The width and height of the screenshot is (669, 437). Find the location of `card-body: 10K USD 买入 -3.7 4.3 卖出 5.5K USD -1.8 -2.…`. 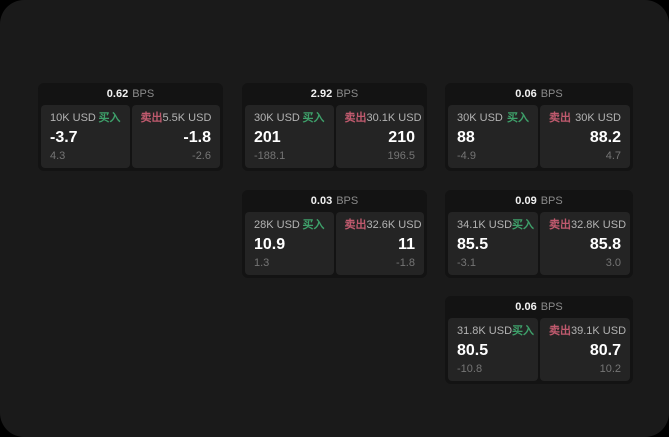

card-body: 10K USD 买入 -3.7 4.3 卖出 5.5K USD -1.8 -2.… is located at coordinates (130, 137).